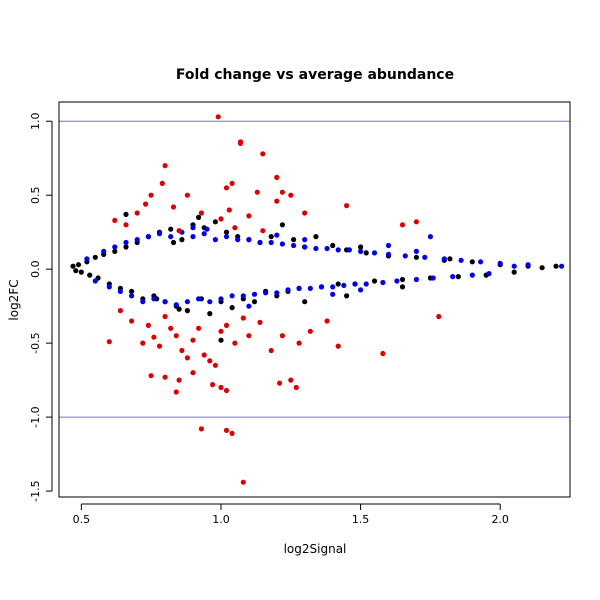  What do you see at coordinates (14, 299) in the screenshot?
I see `y-axis-label: log2FC` at bounding box center [14, 299].